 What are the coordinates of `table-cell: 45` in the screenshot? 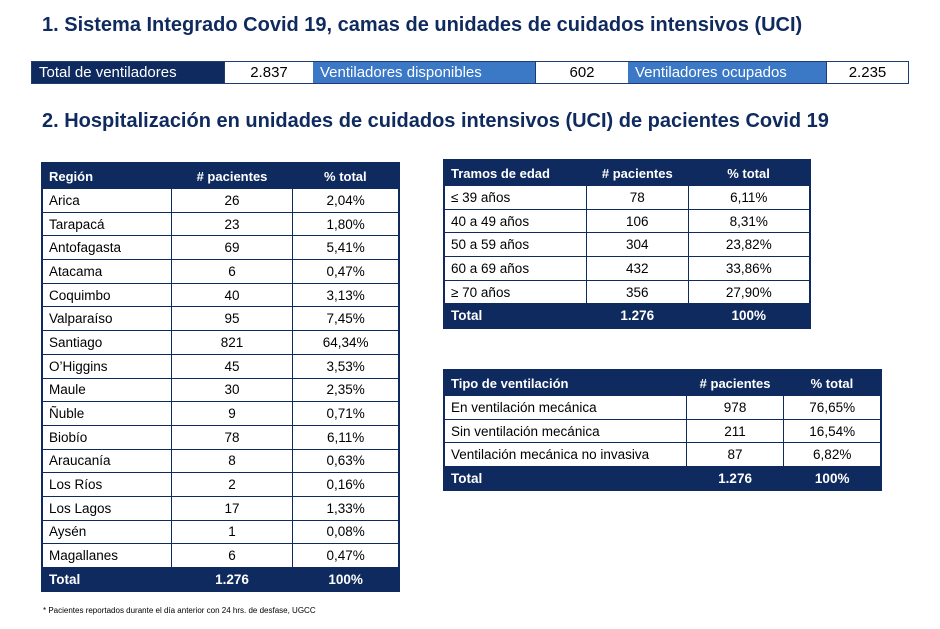 It's located at (232, 366).